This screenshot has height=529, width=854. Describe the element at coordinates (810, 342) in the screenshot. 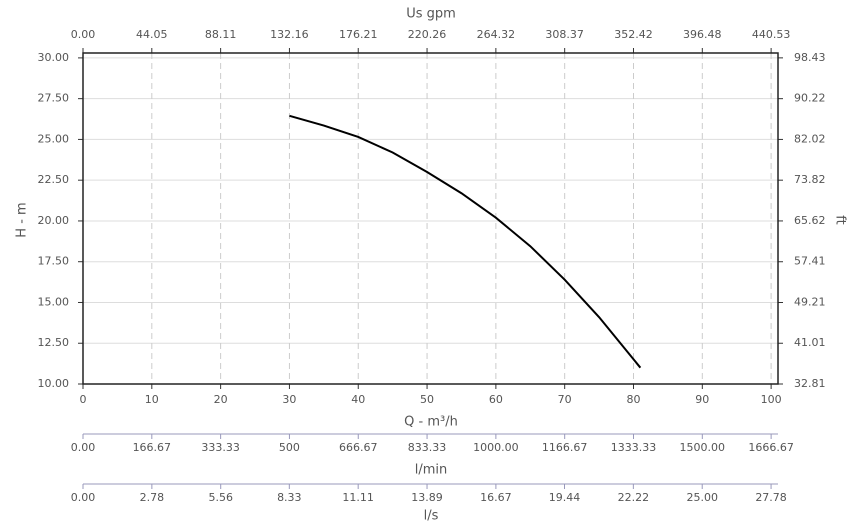

I see `y2-tick-label: 41.01` at that location.